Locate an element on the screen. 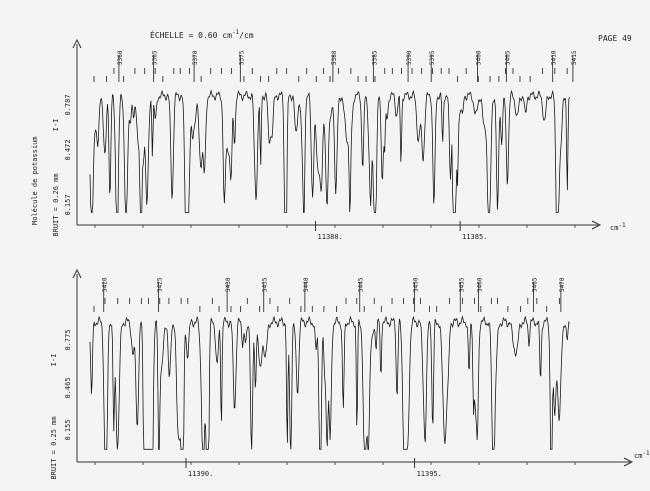  line-number-label: 5375 is located at coordinates (241, 57).